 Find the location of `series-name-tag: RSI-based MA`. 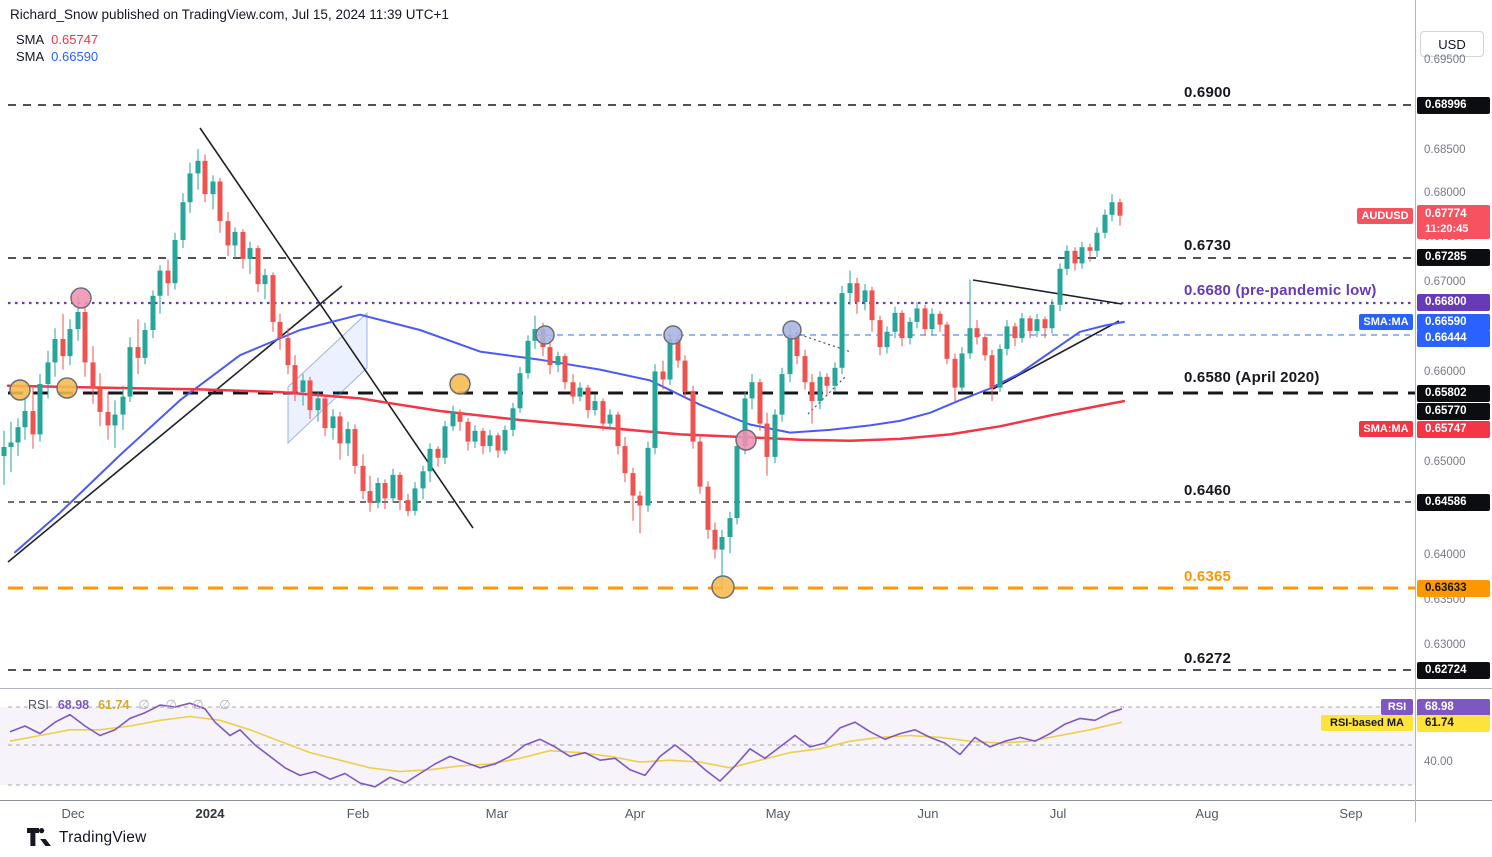

series-name-tag: RSI-based MA is located at coordinates (1367, 723).